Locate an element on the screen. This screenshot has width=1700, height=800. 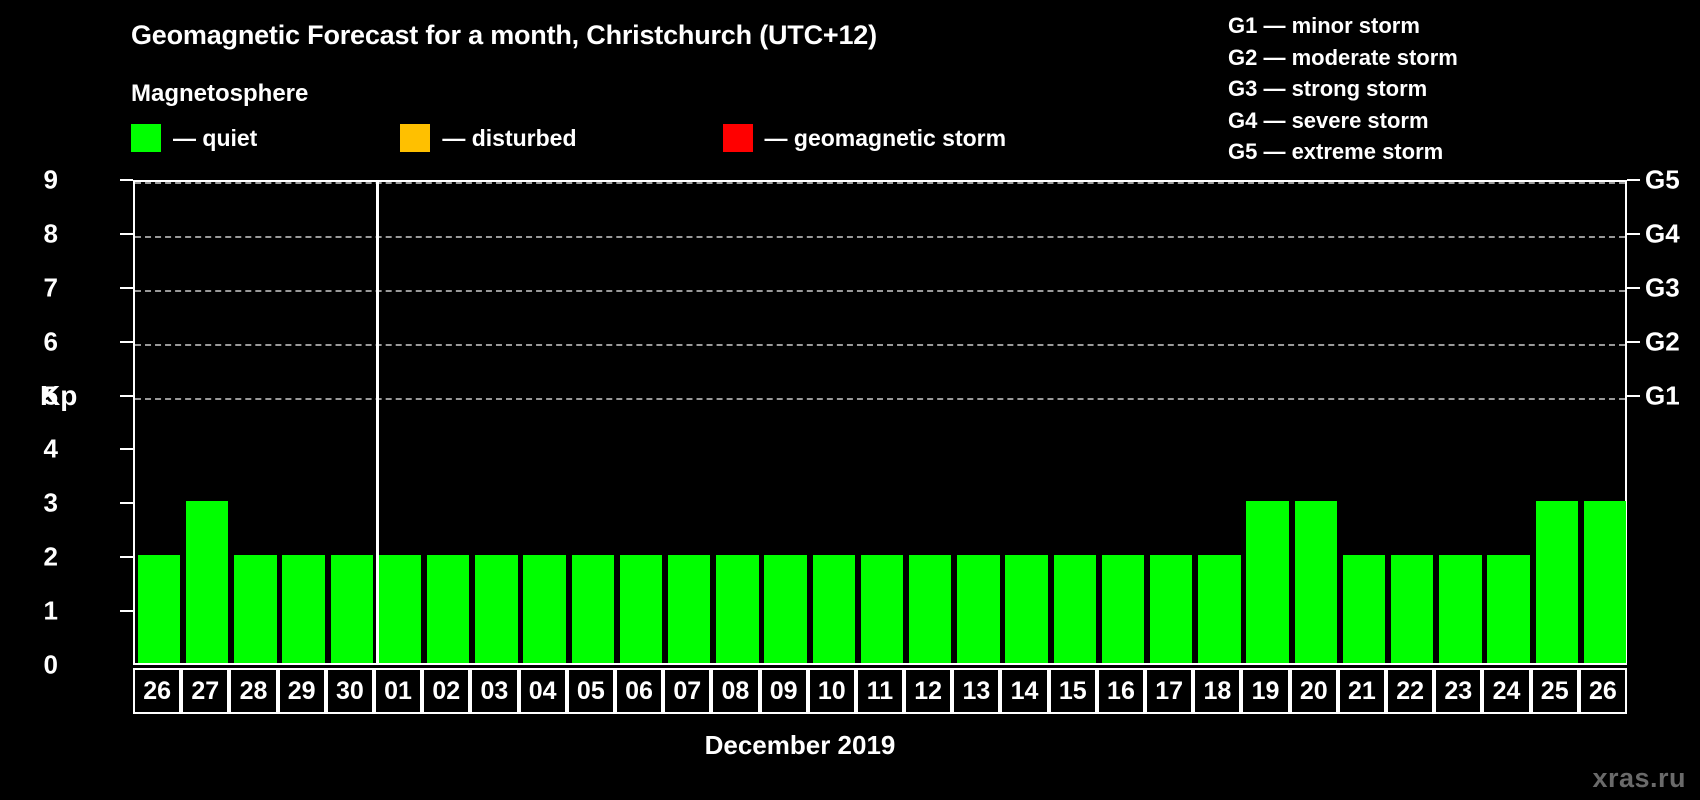
day-label-28: 28 is located at coordinates (253, 691).